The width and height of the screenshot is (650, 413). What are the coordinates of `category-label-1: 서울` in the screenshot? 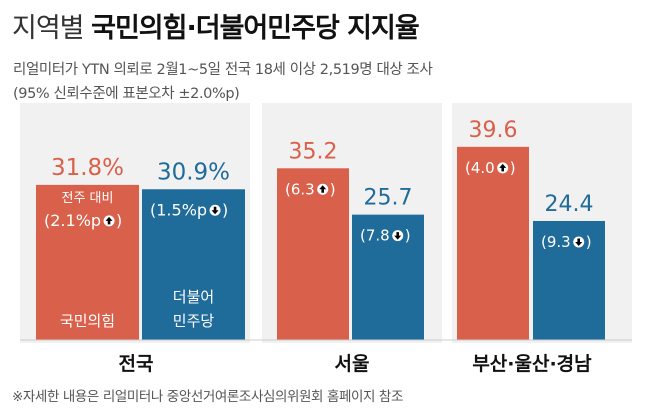 It's located at (352, 364).